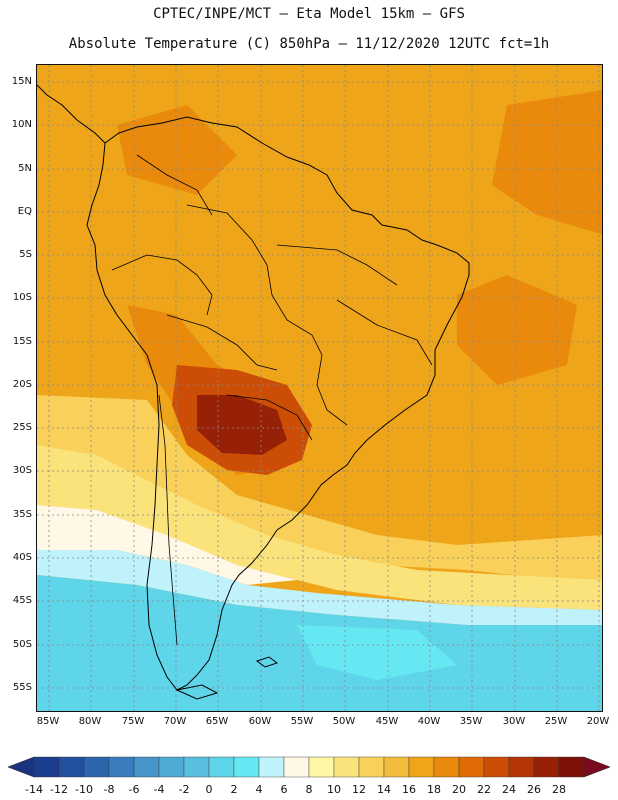 This screenshot has width=618, height=800. I want to click on lat-label-35s: 35S, so click(22, 514).